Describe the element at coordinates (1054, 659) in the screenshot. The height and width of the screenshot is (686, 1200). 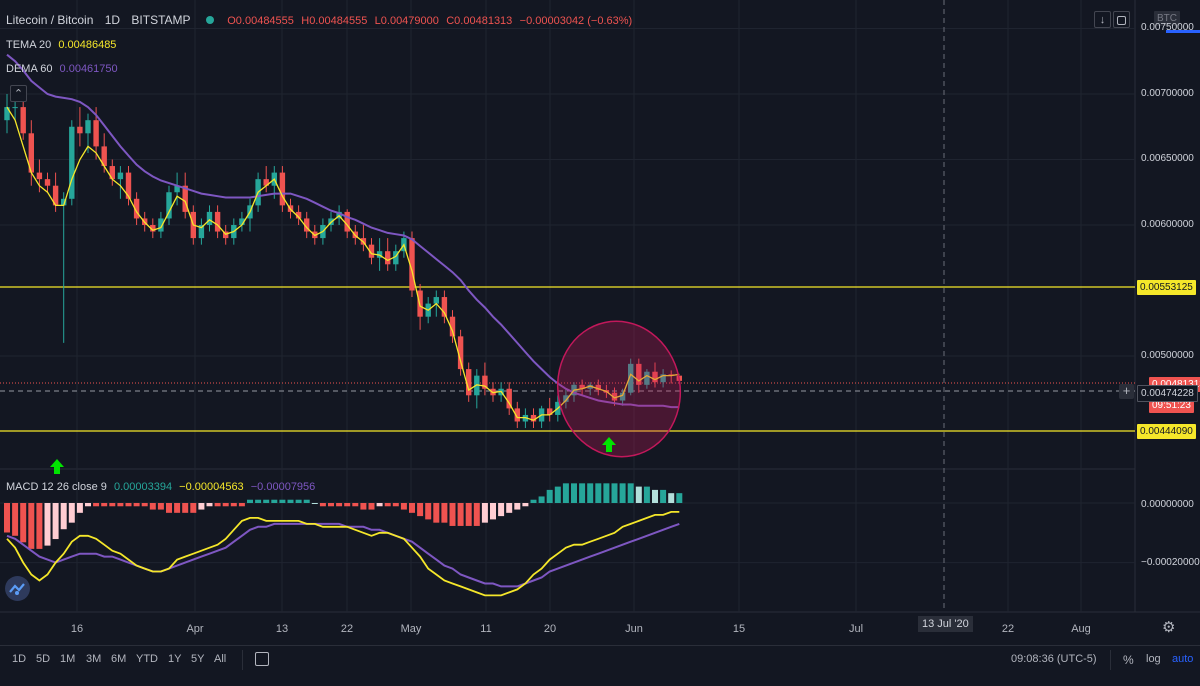
I see `clock-label: 09:08:36 (UTC-5)` at that location.